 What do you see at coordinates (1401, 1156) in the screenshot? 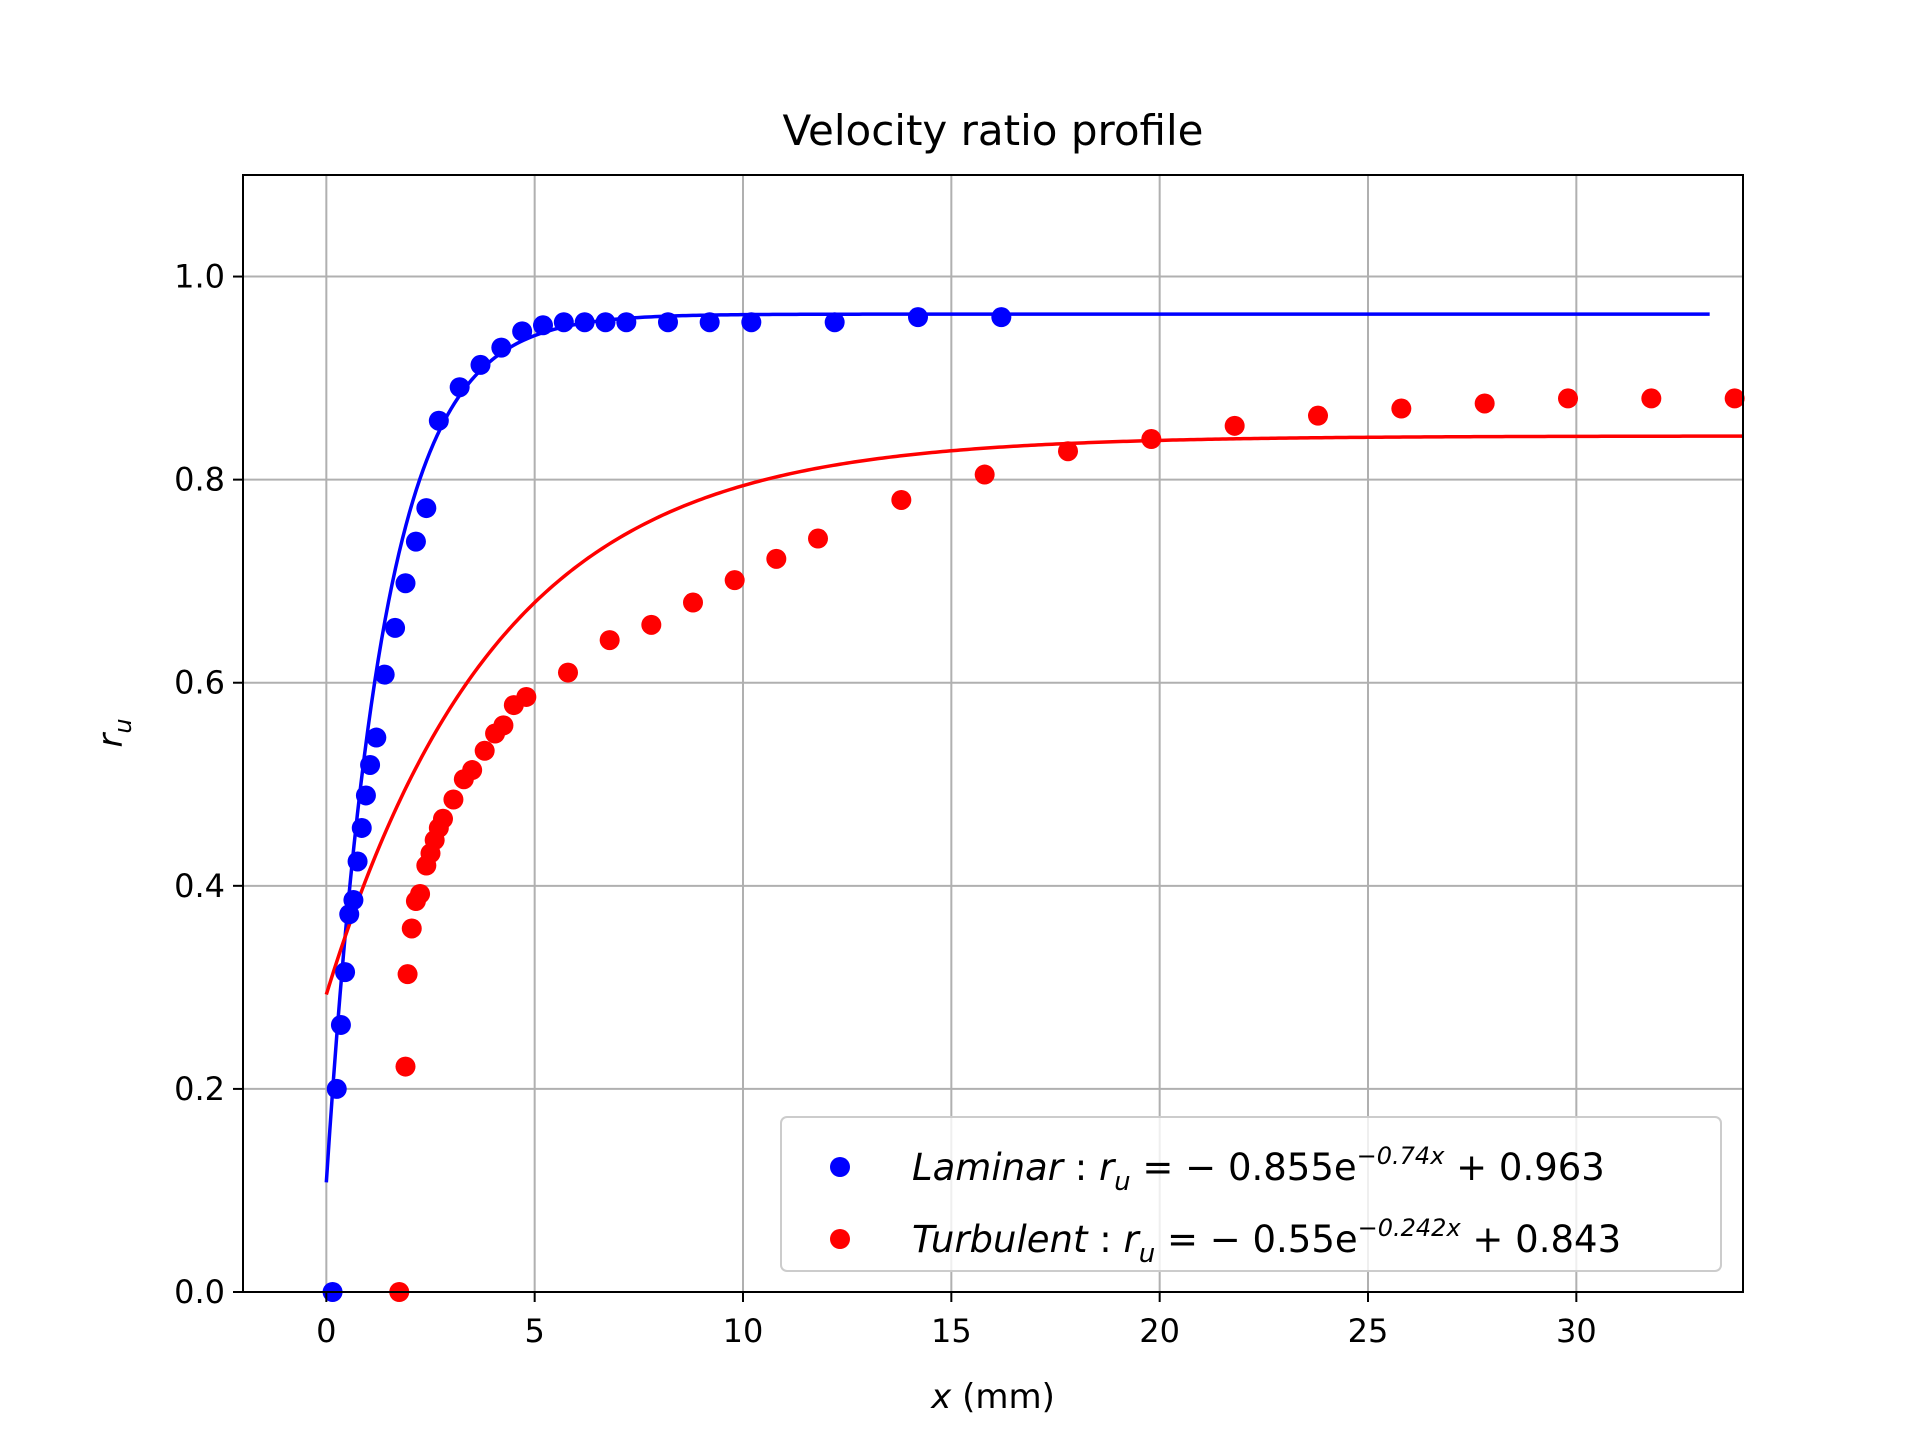
I see `legend-exponent: −0.74x` at bounding box center [1401, 1156].